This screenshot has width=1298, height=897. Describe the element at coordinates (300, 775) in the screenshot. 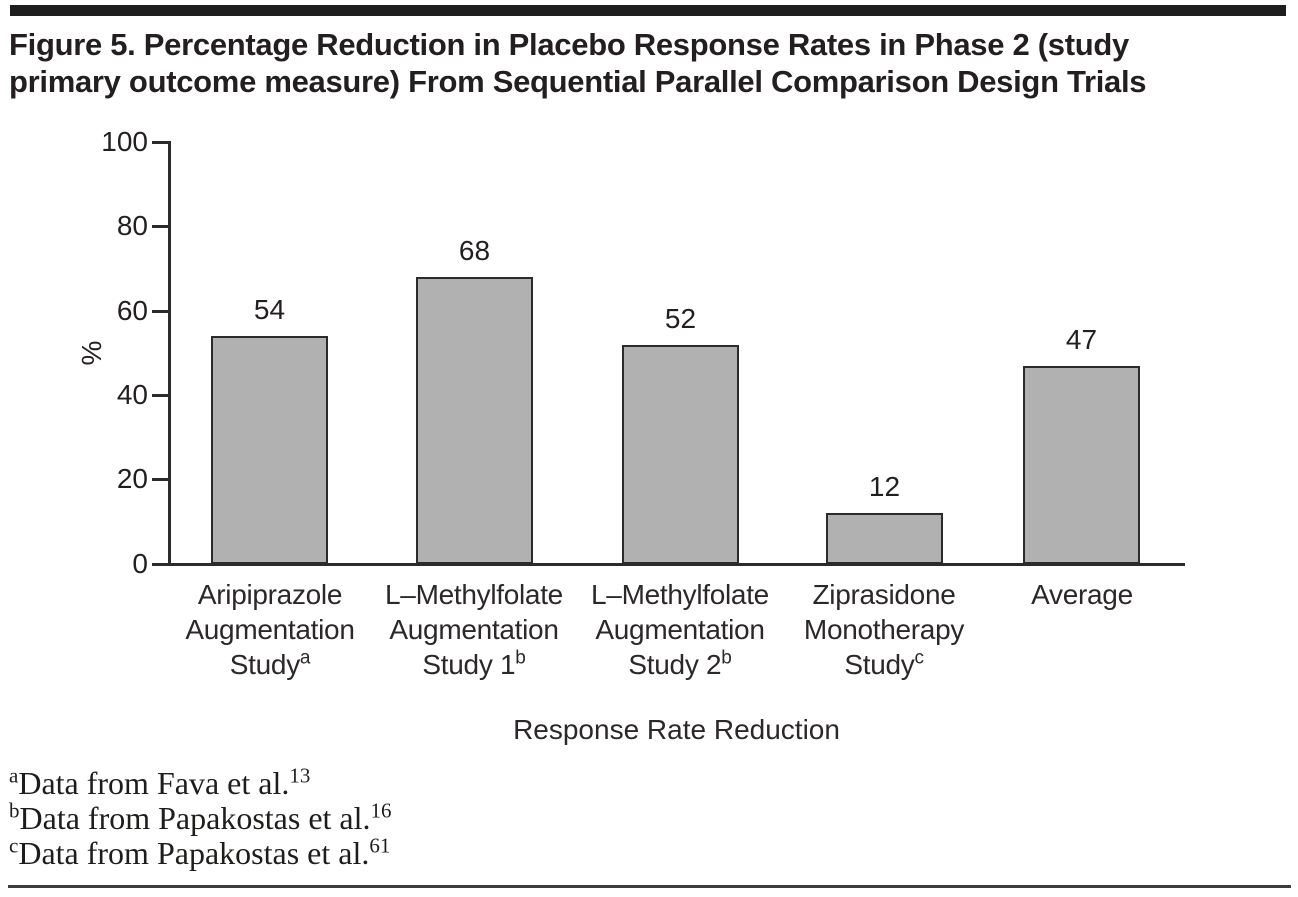

I see `footnote-ref: 13` at that location.